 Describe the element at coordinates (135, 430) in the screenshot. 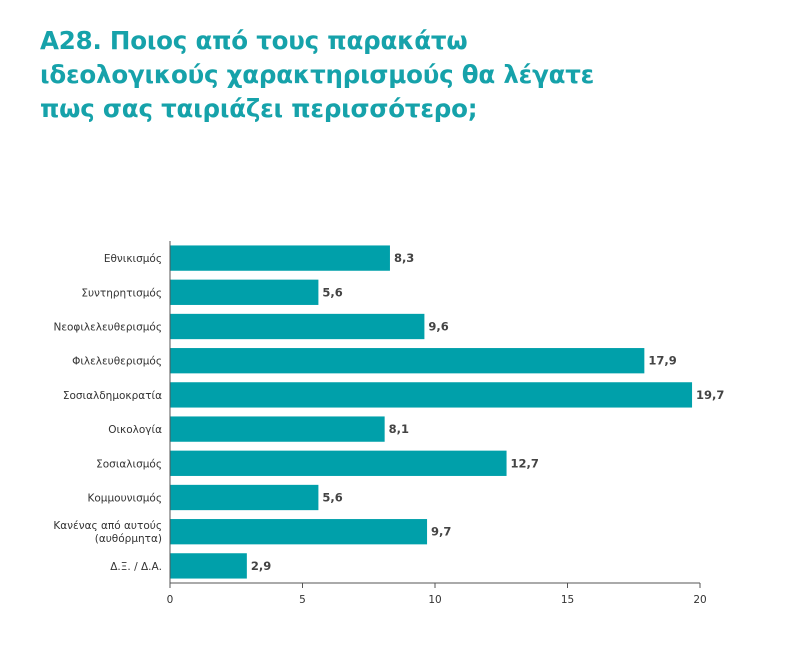

I see `category-label-6: Οικολογία` at that location.